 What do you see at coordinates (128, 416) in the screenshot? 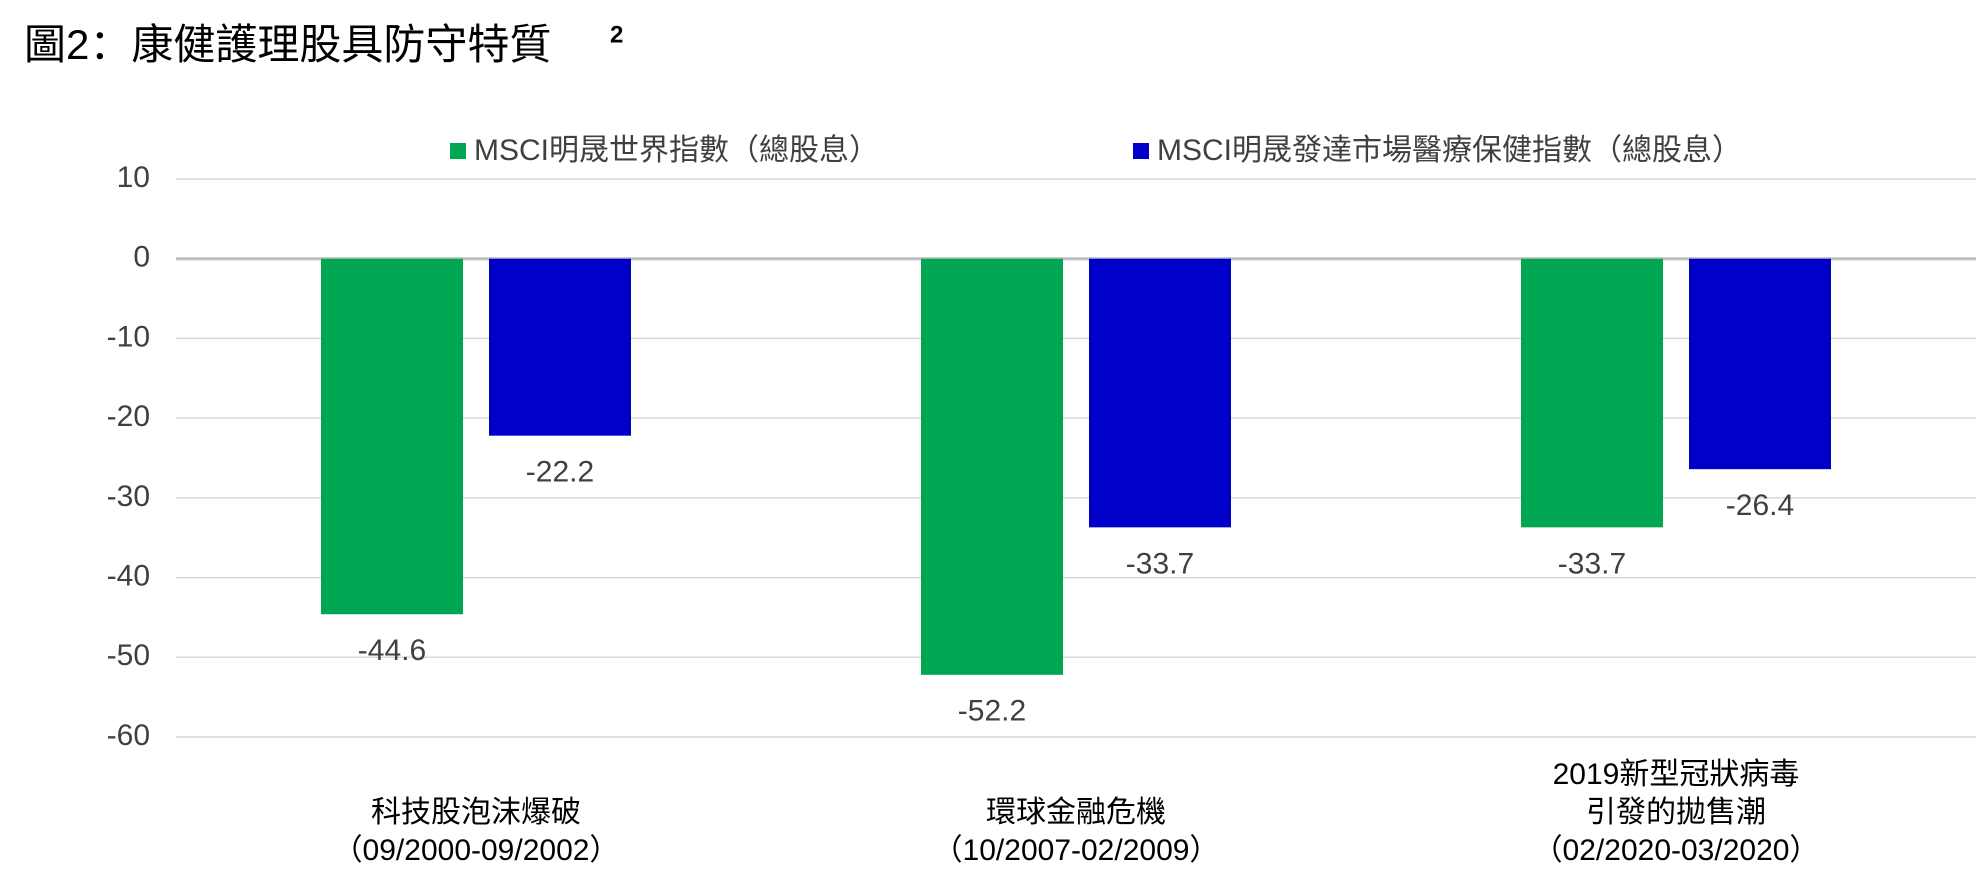
I see `y-tick-label: -20` at bounding box center [128, 416].